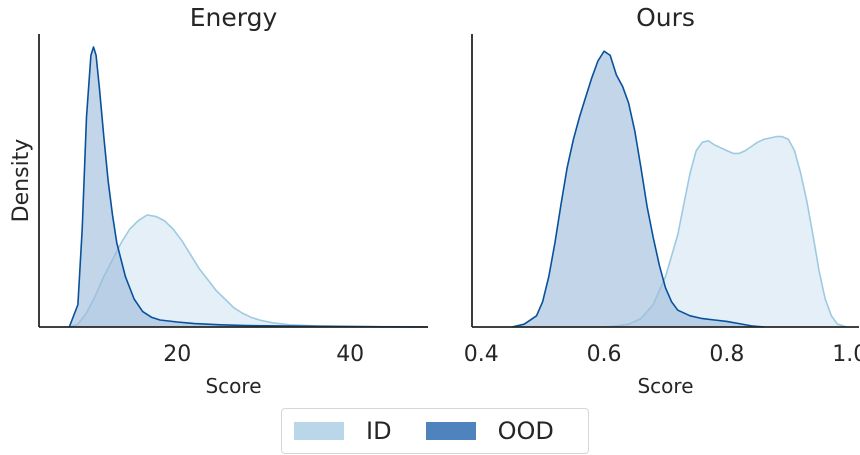 This screenshot has height=455, width=860. I want to click on ood-swatch, so click(450, 431).